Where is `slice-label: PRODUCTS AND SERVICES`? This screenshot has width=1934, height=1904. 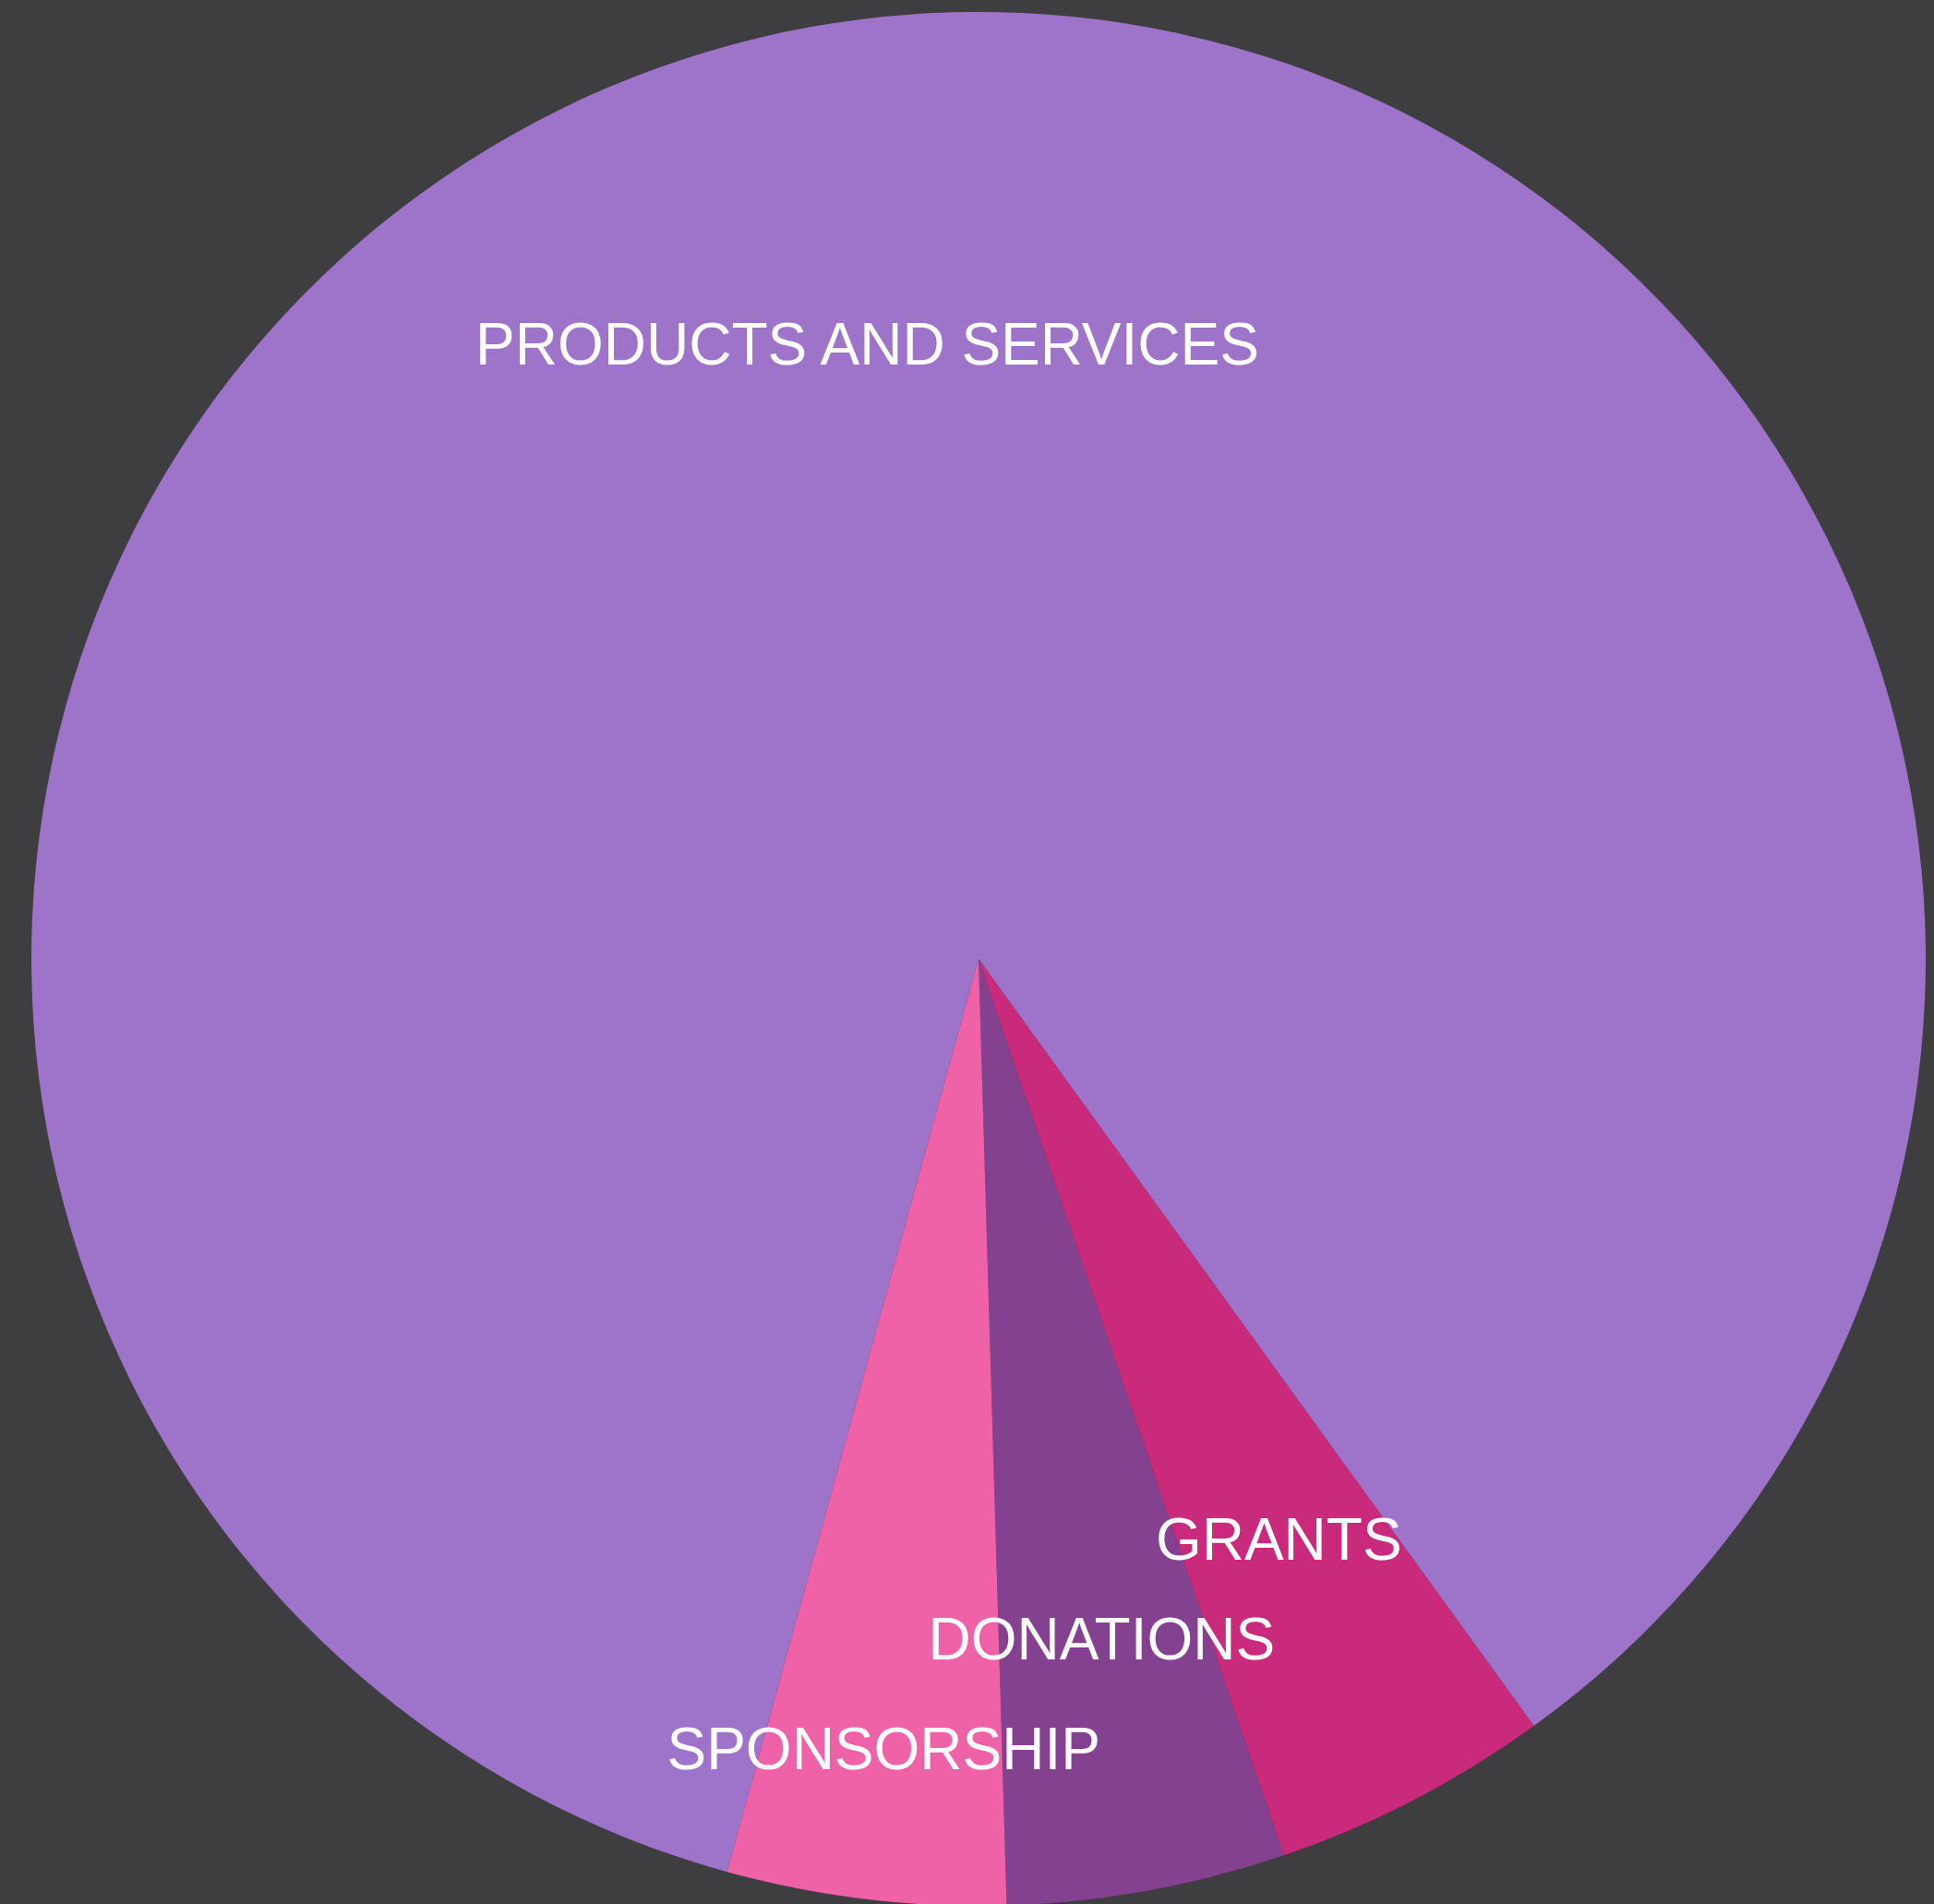 slice-label: PRODUCTS AND SERVICES is located at coordinates (867, 343).